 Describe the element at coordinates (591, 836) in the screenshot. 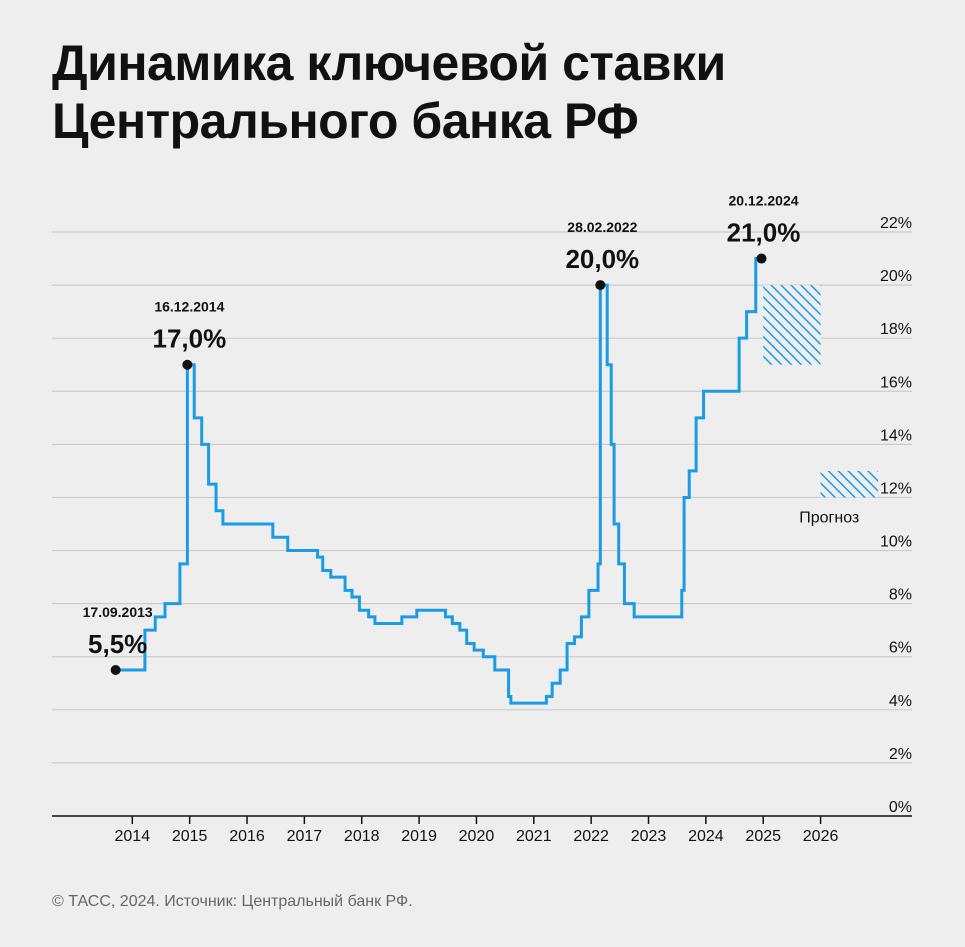

I see `x-tick-label: 2022` at that location.